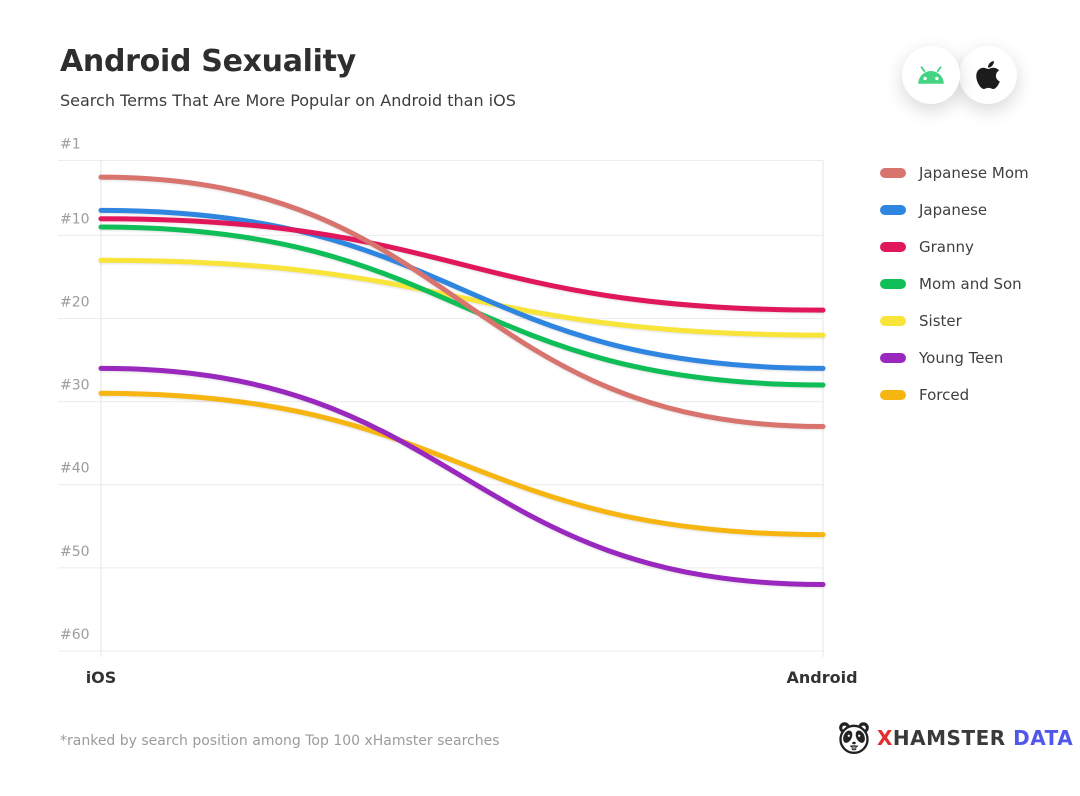  What do you see at coordinates (75, 302) in the screenshot?
I see `y-tick-label: #20` at bounding box center [75, 302].